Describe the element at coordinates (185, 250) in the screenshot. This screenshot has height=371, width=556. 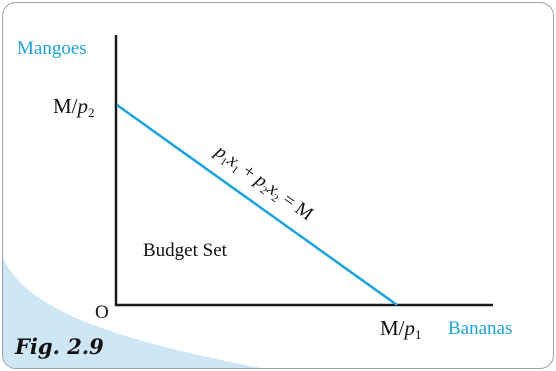
I see `budget-set-label: Budget Set` at that location.